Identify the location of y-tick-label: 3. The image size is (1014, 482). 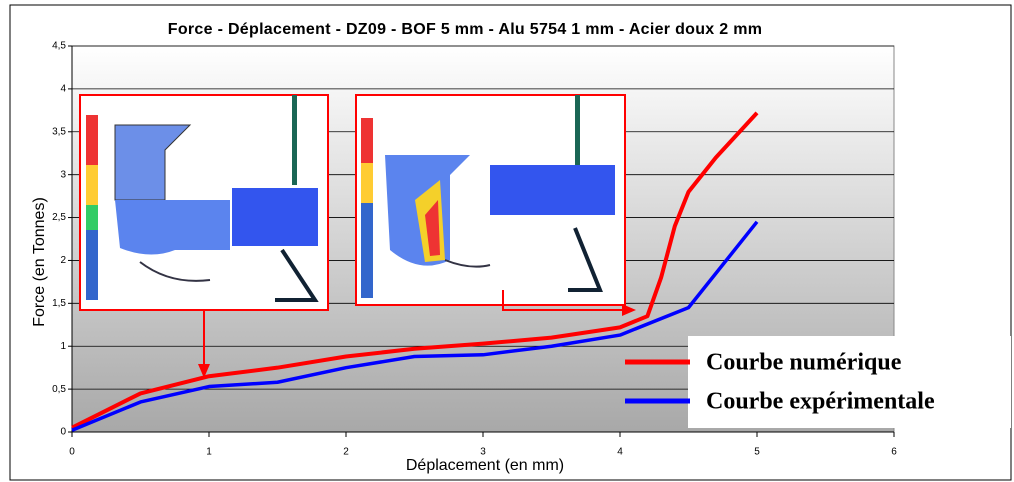
(63, 174).